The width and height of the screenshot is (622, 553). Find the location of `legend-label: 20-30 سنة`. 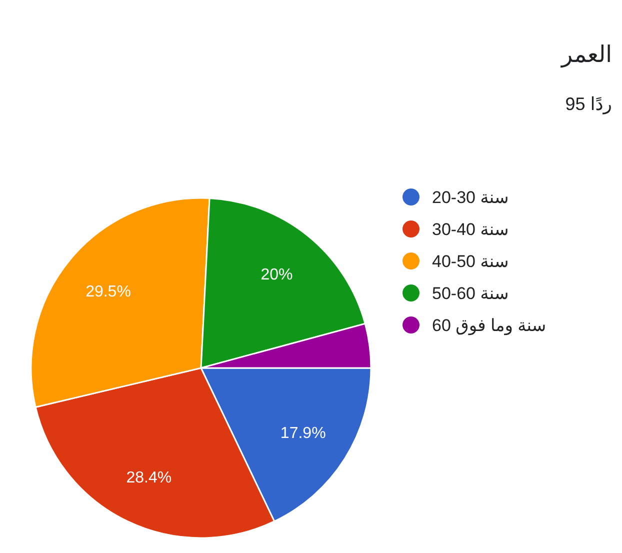

legend-label: 20-30 سنة is located at coordinates (470, 197).